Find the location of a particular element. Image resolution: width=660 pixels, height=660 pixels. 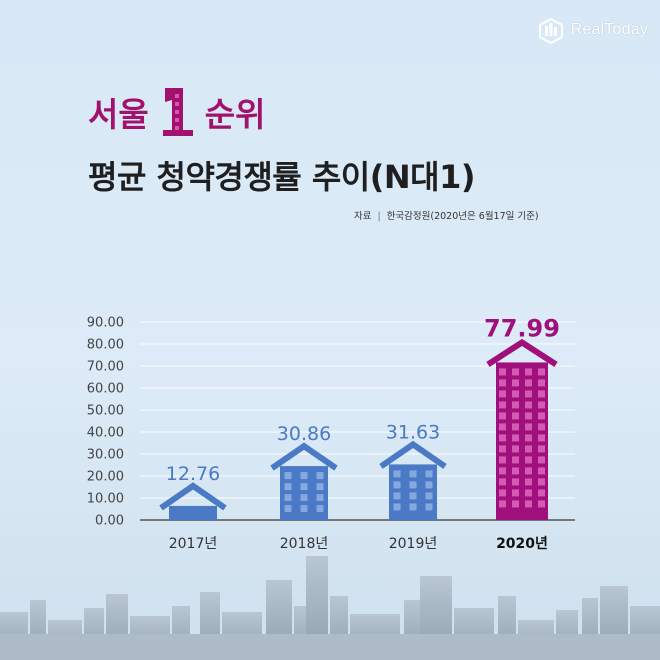

brand-logo: RealToday is located at coordinates (592, 30).